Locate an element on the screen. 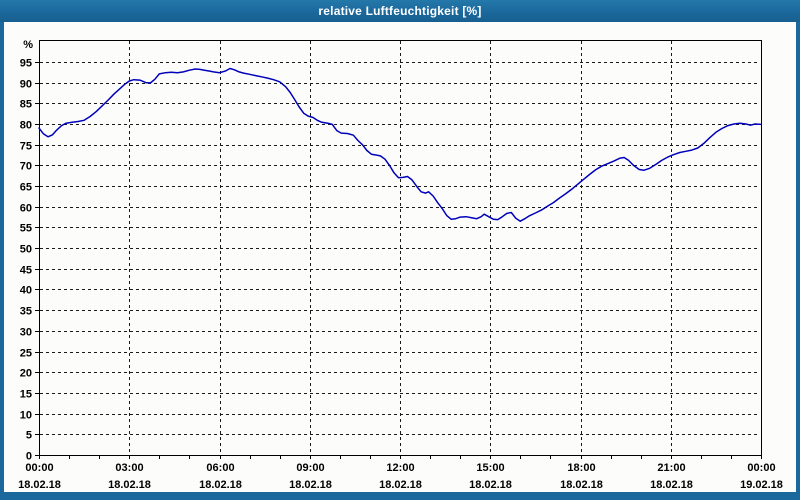  x-tick-time-label: 15:00 is located at coordinates (490, 468).